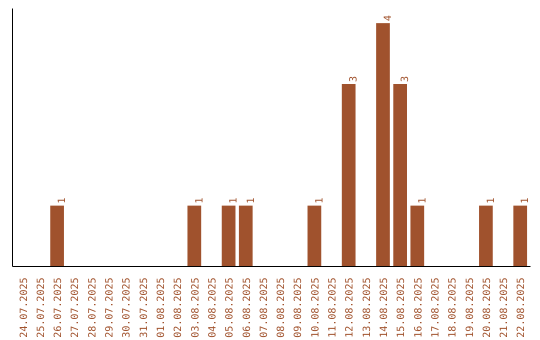  Describe the element at coordinates (504, 307) in the screenshot. I see `x-tick-label: 21.08.2025` at that location.